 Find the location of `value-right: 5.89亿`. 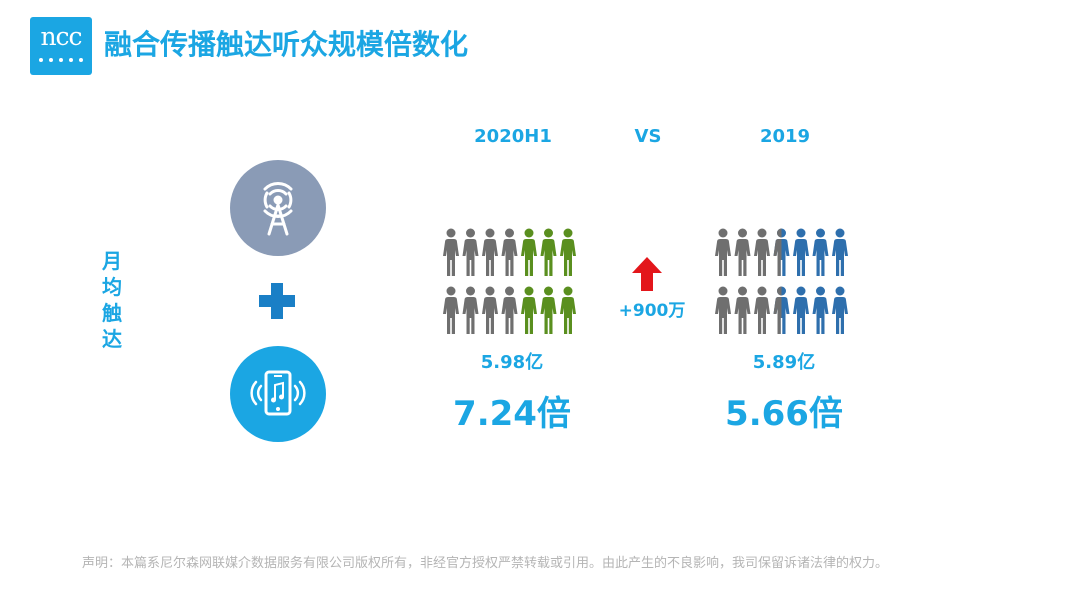

value-right: 5.89亿 is located at coordinates (784, 362).